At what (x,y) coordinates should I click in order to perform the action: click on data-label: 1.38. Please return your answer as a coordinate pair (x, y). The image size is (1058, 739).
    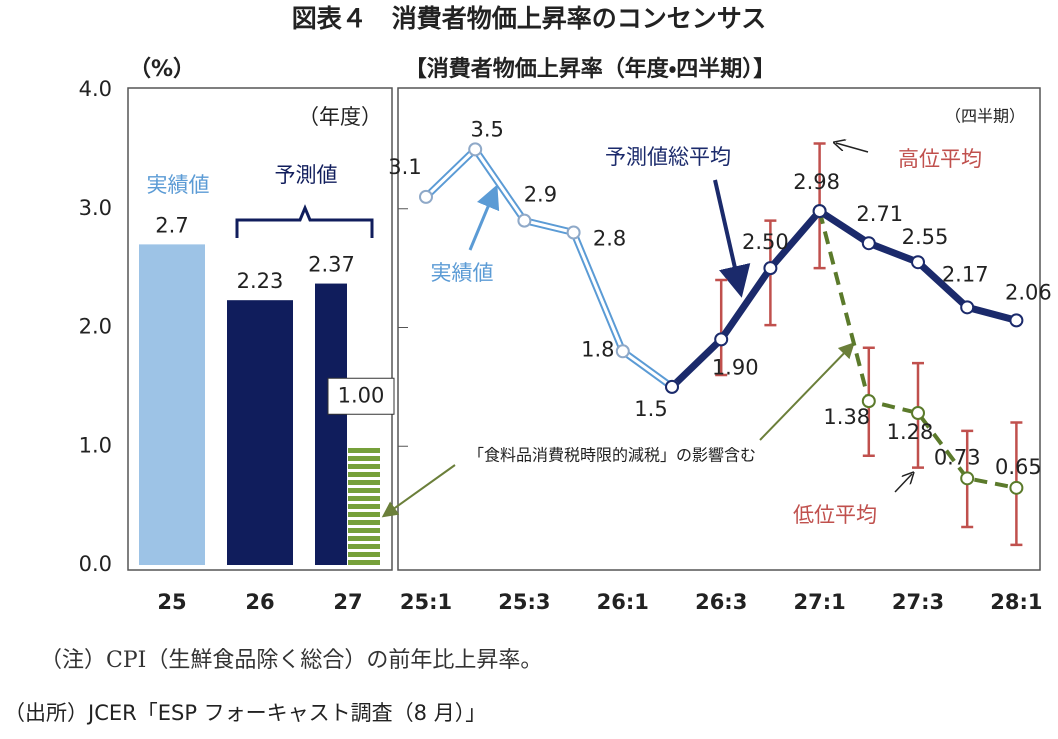
    Looking at the image, I should click on (846, 417).